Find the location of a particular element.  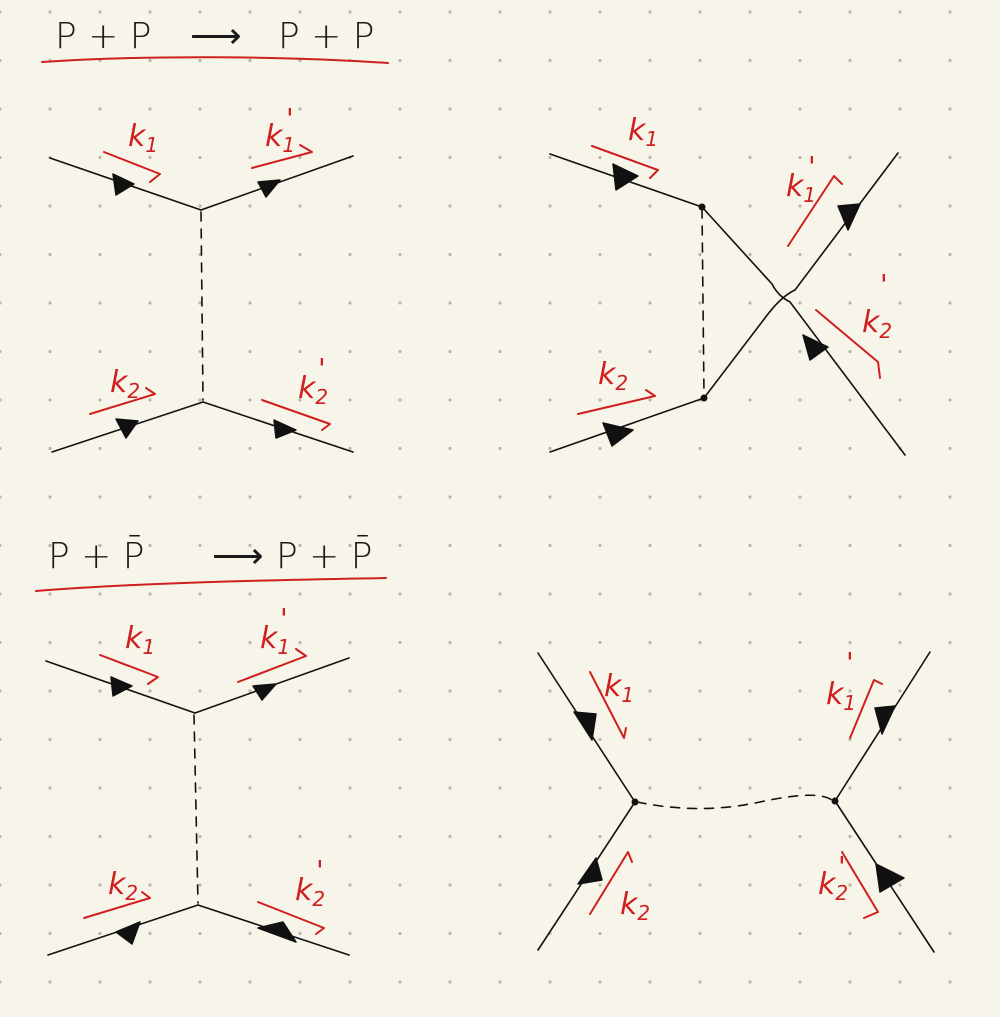

heading-ppbar-arrow: ⟶ is located at coordinates (238, 556).